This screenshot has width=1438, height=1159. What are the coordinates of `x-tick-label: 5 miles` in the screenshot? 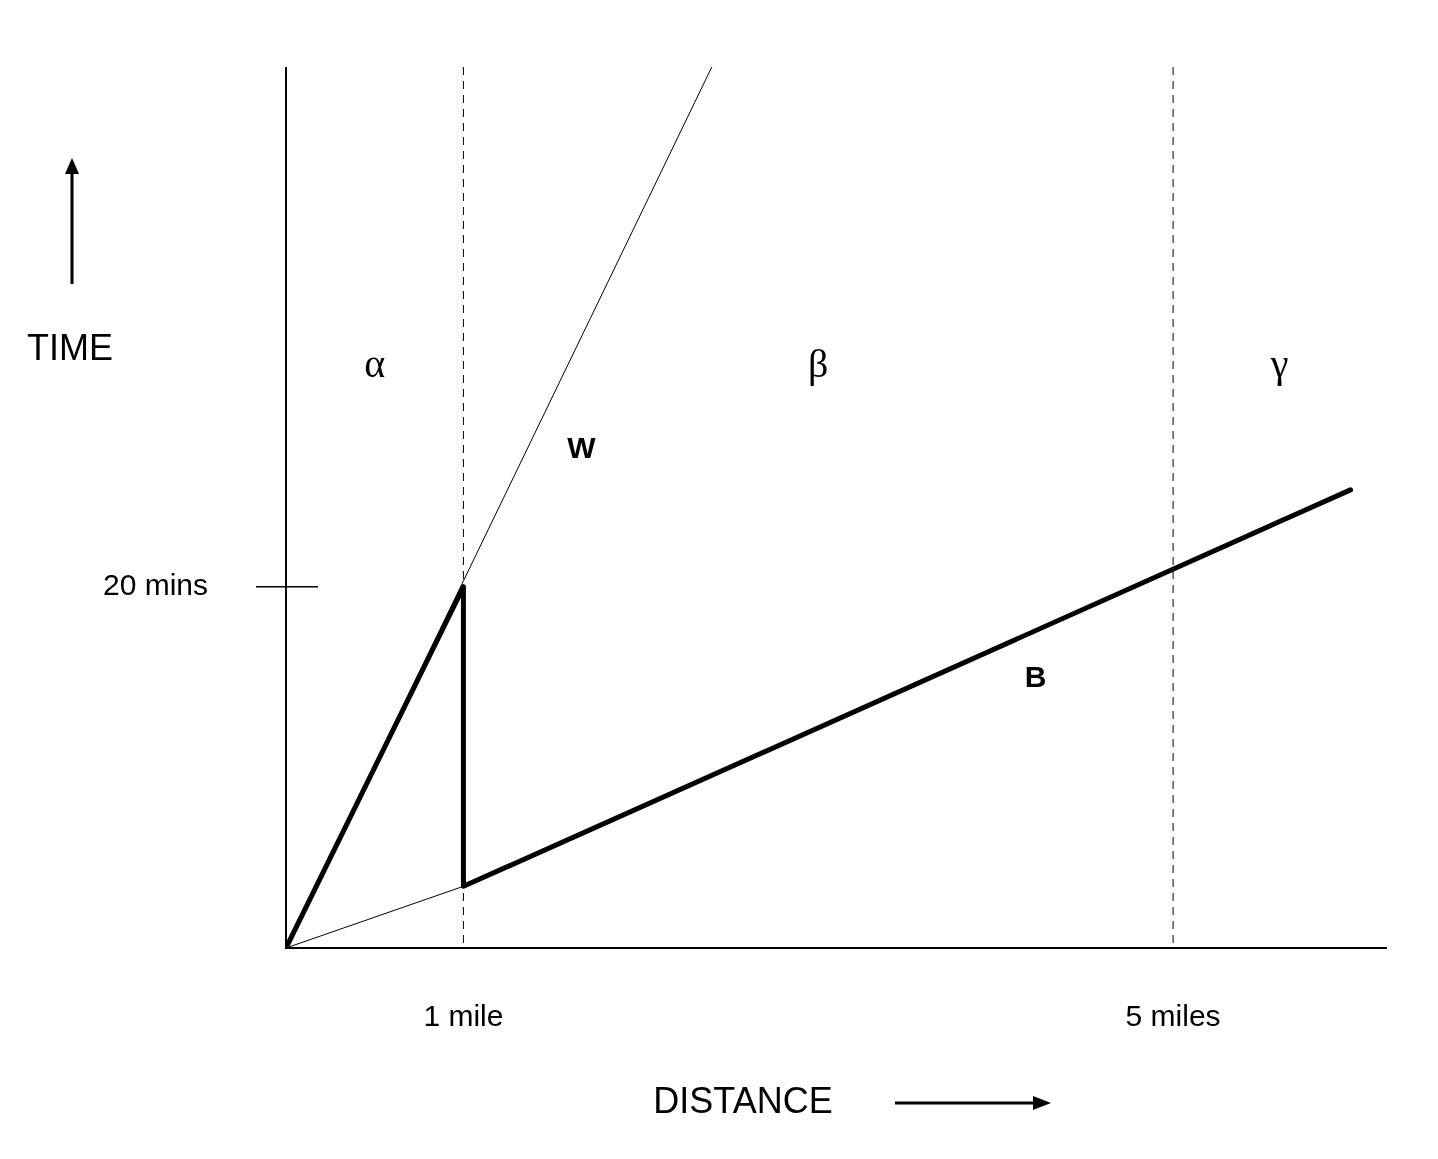 It's located at (1173, 1016).